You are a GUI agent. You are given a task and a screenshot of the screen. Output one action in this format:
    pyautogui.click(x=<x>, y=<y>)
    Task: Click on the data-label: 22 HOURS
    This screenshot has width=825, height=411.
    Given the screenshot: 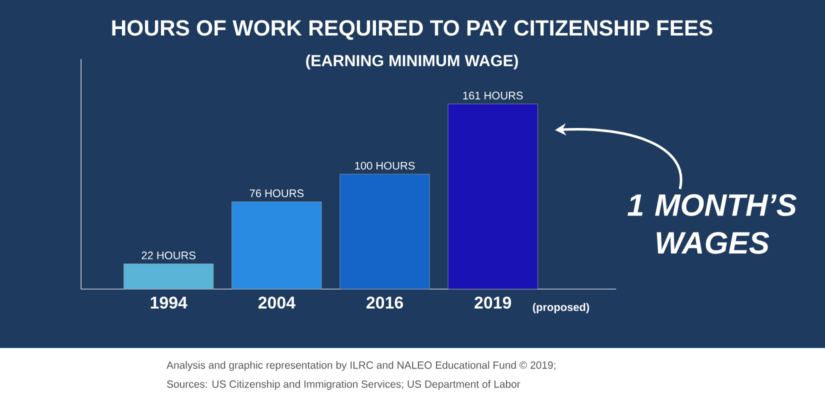 What is the action you would take?
    pyautogui.click(x=169, y=256)
    